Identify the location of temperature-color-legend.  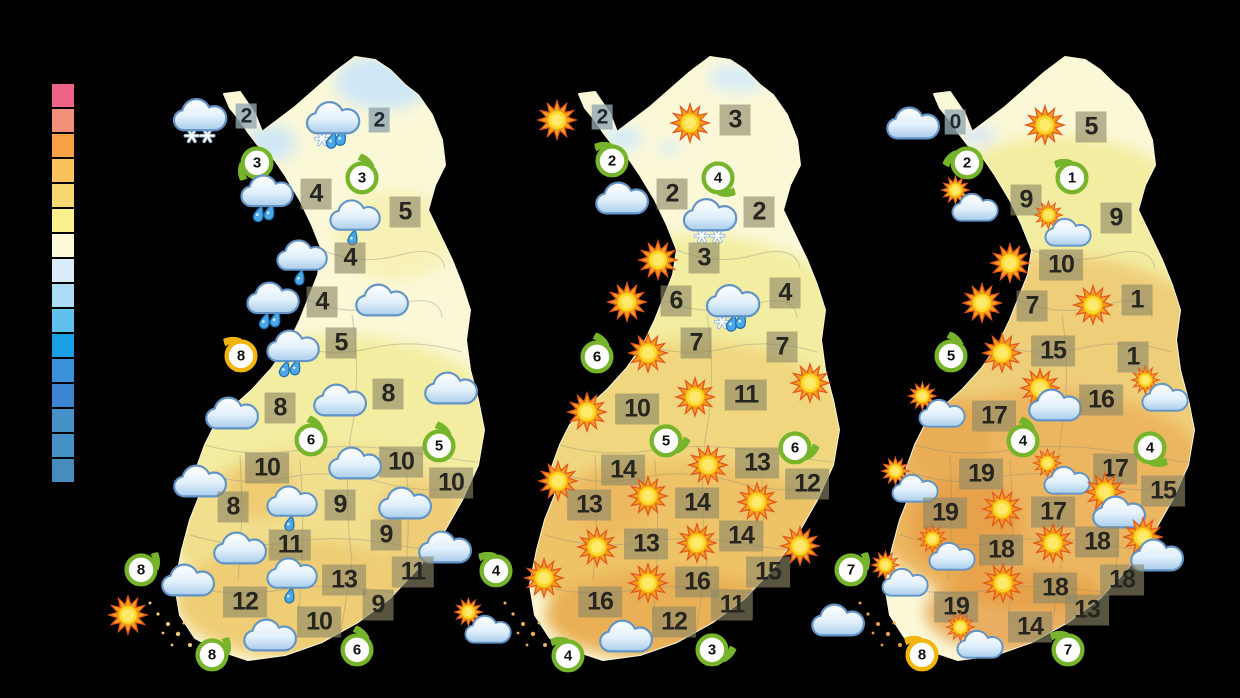
(63, 283).